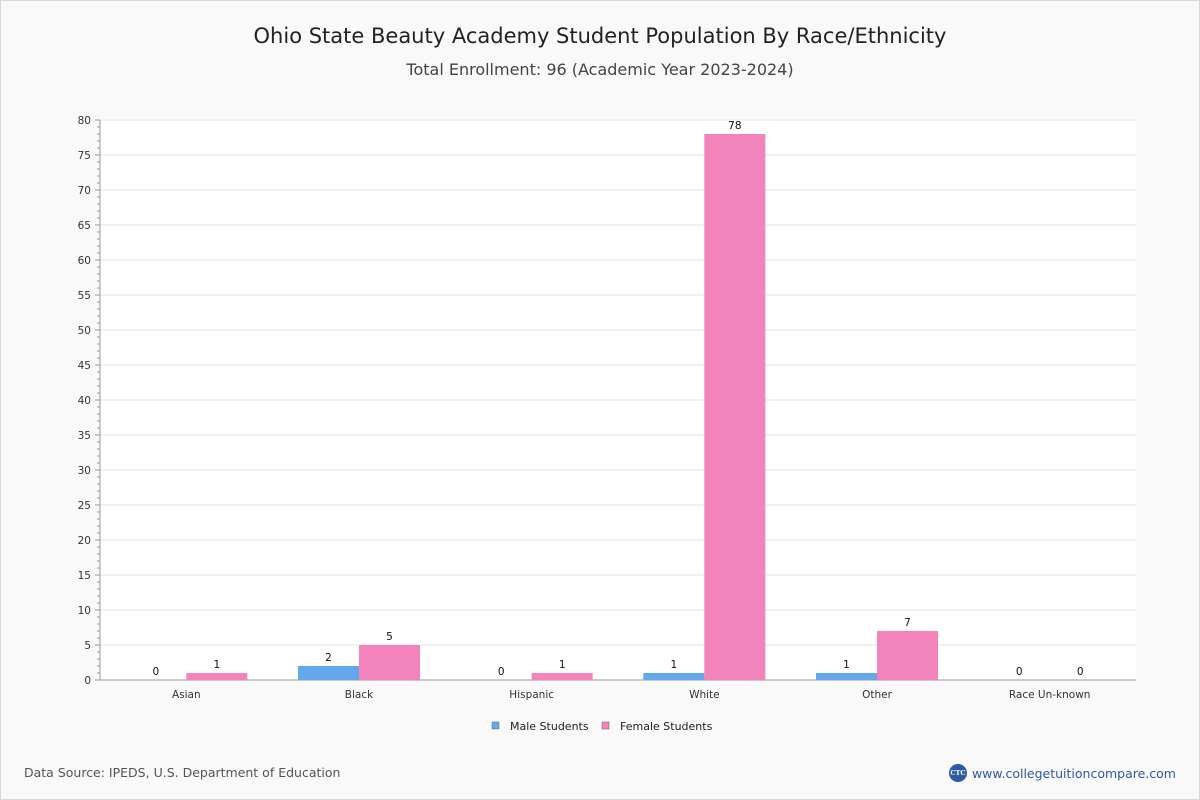 Image resolution: width=1200 pixels, height=800 pixels. What do you see at coordinates (666, 726) in the screenshot?
I see `legend-female-label: Female Students` at bounding box center [666, 726].